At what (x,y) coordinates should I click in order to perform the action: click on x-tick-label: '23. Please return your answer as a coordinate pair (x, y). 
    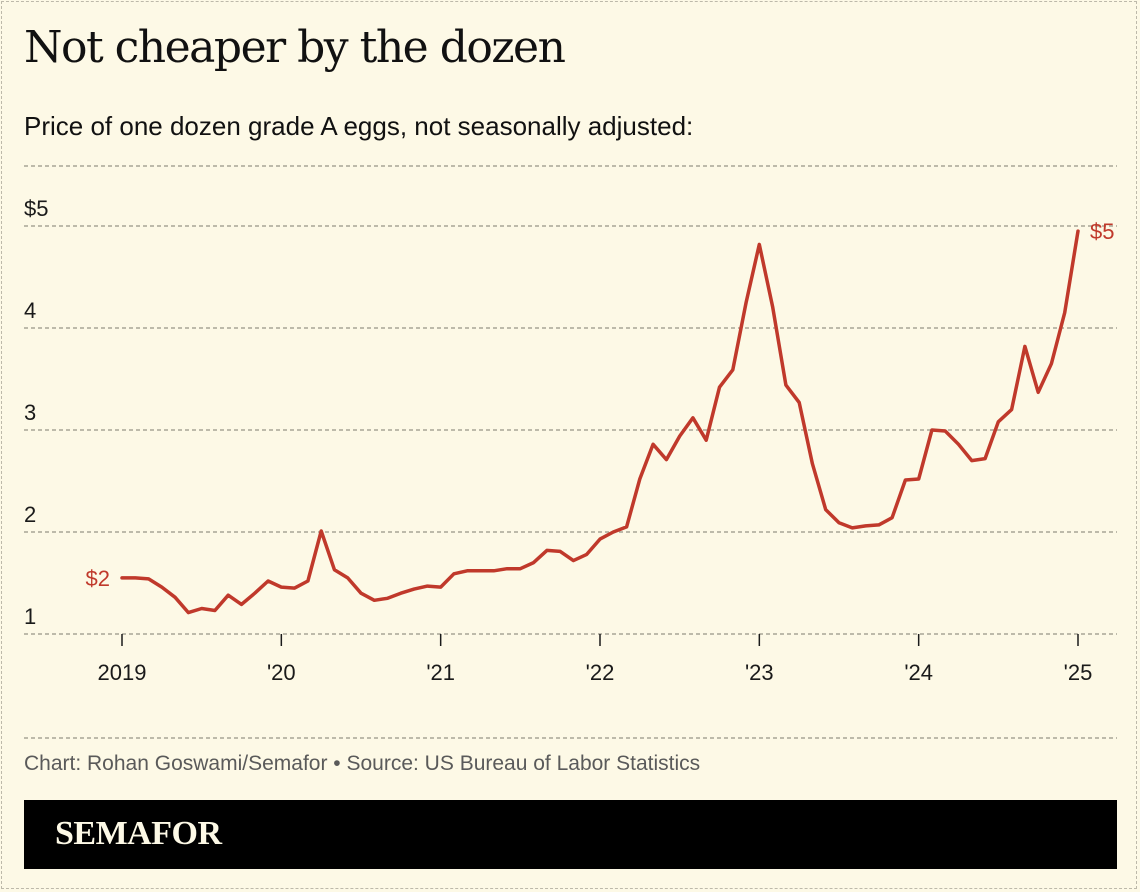
    Looking at the image, I should click on (759, 672).